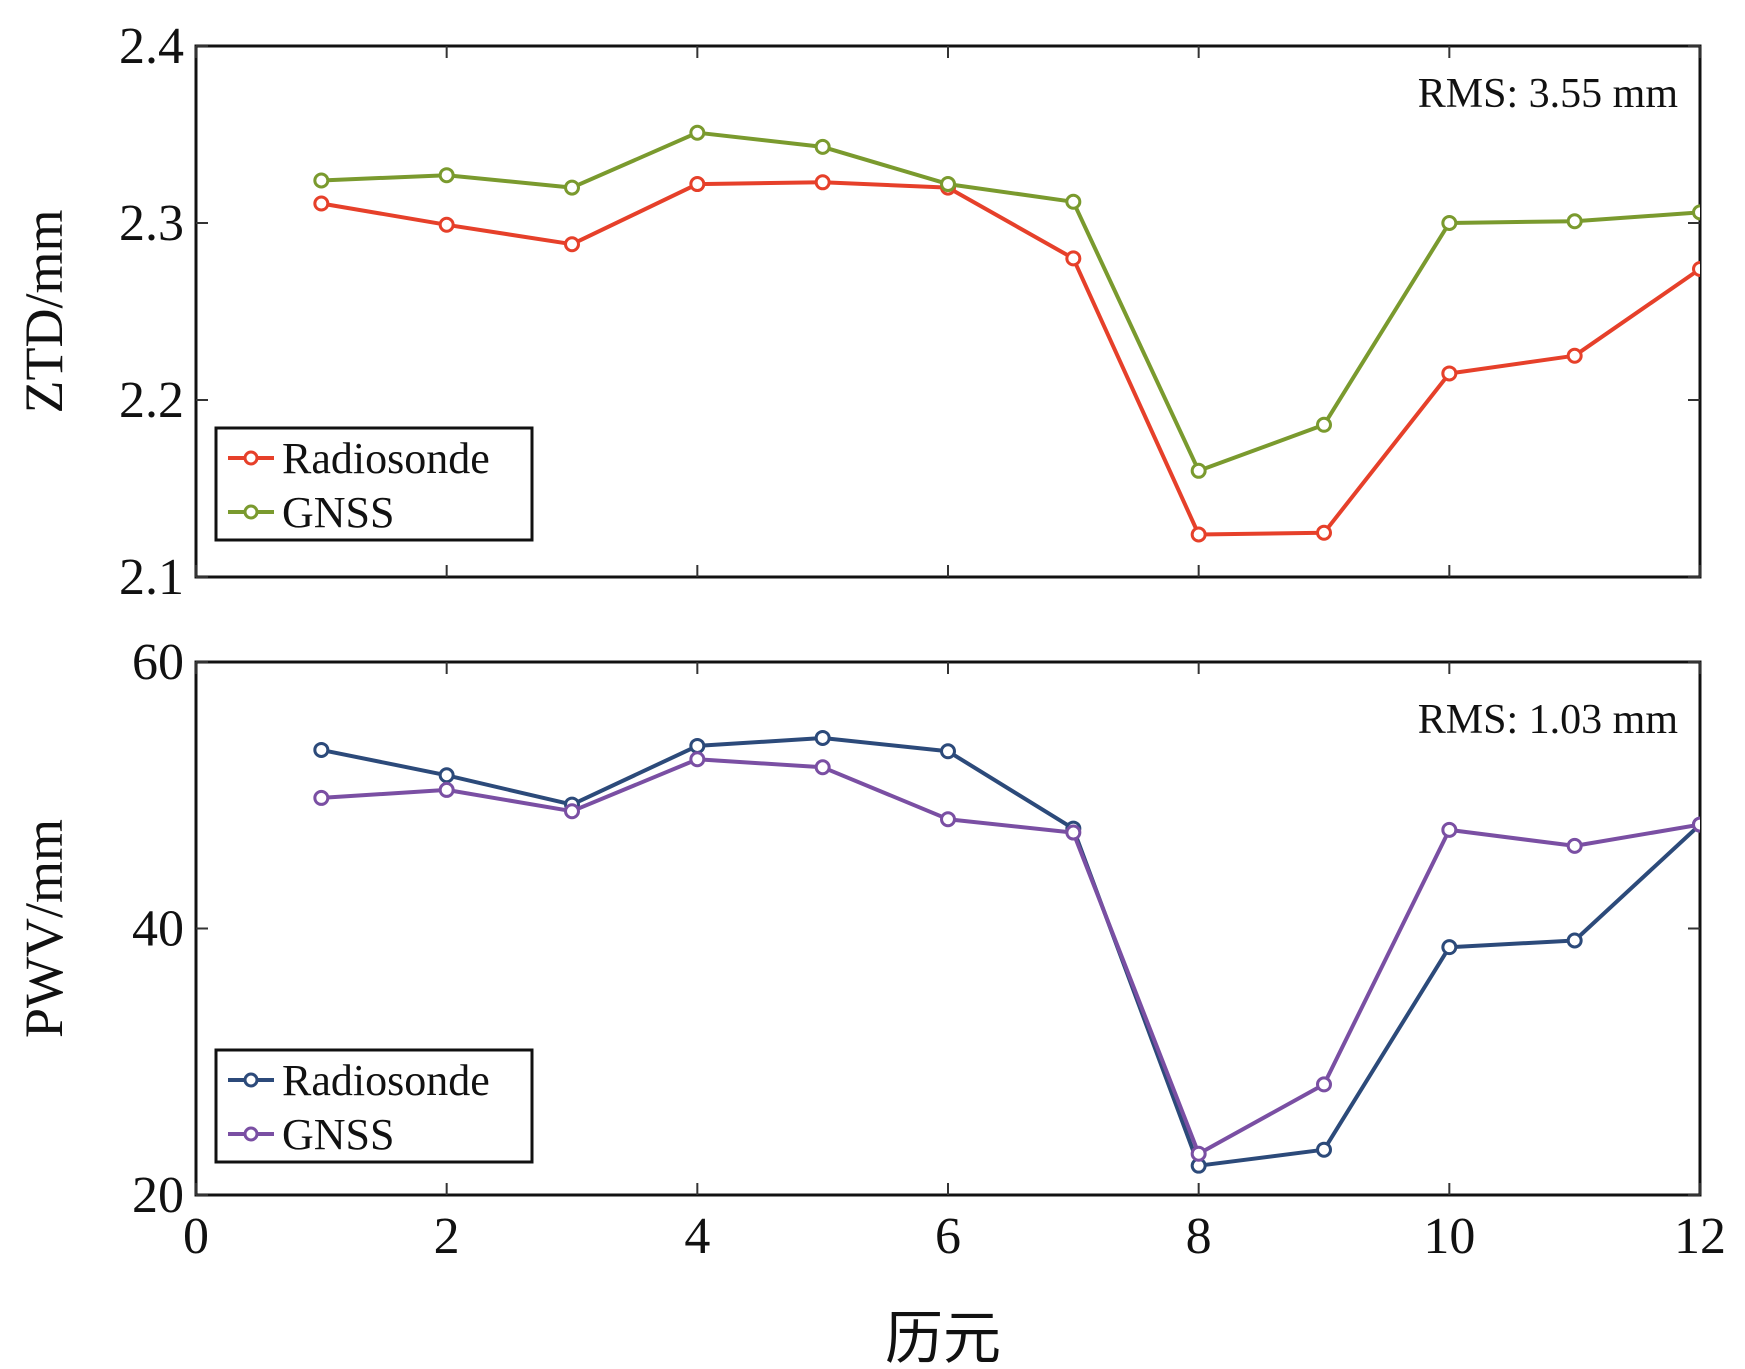  What do you see at coordinates (943, 1336) in the screenshot?
I see `x-axis-title: 历元` at bounding box center [943, 1336].